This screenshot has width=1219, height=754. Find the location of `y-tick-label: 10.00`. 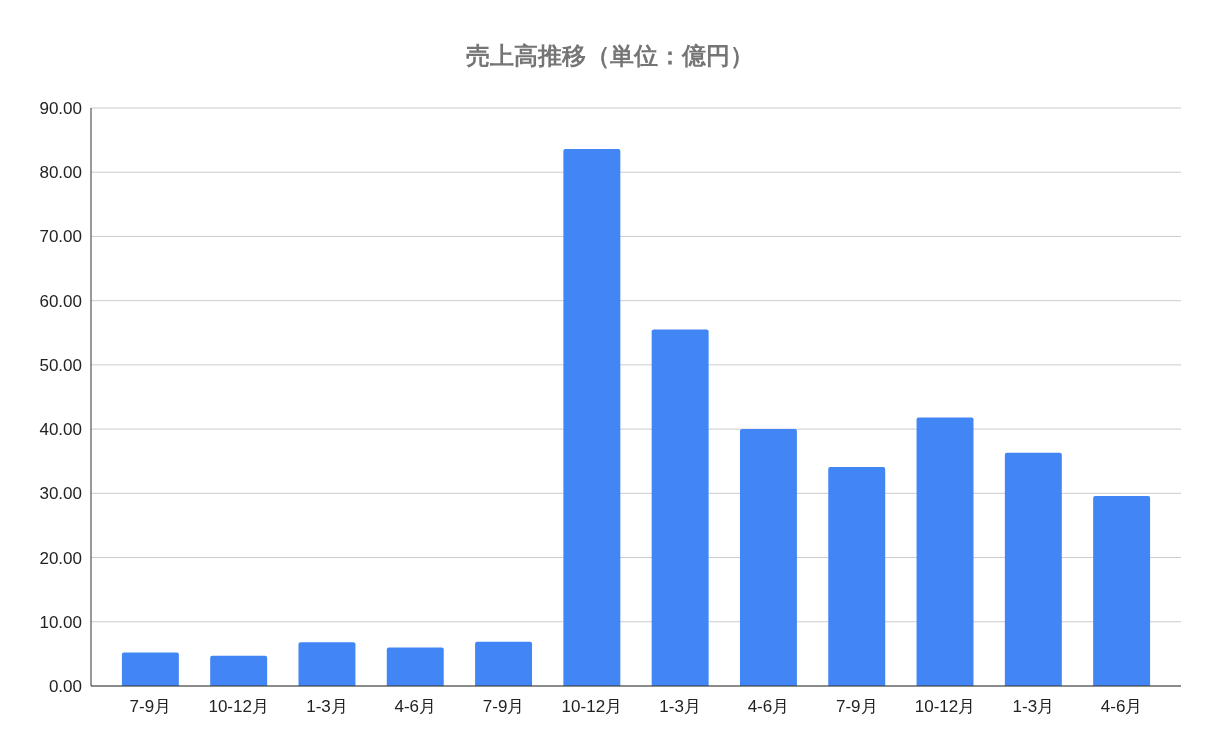

y-tick-label: 10.00 is located at coordinates (60, 622).